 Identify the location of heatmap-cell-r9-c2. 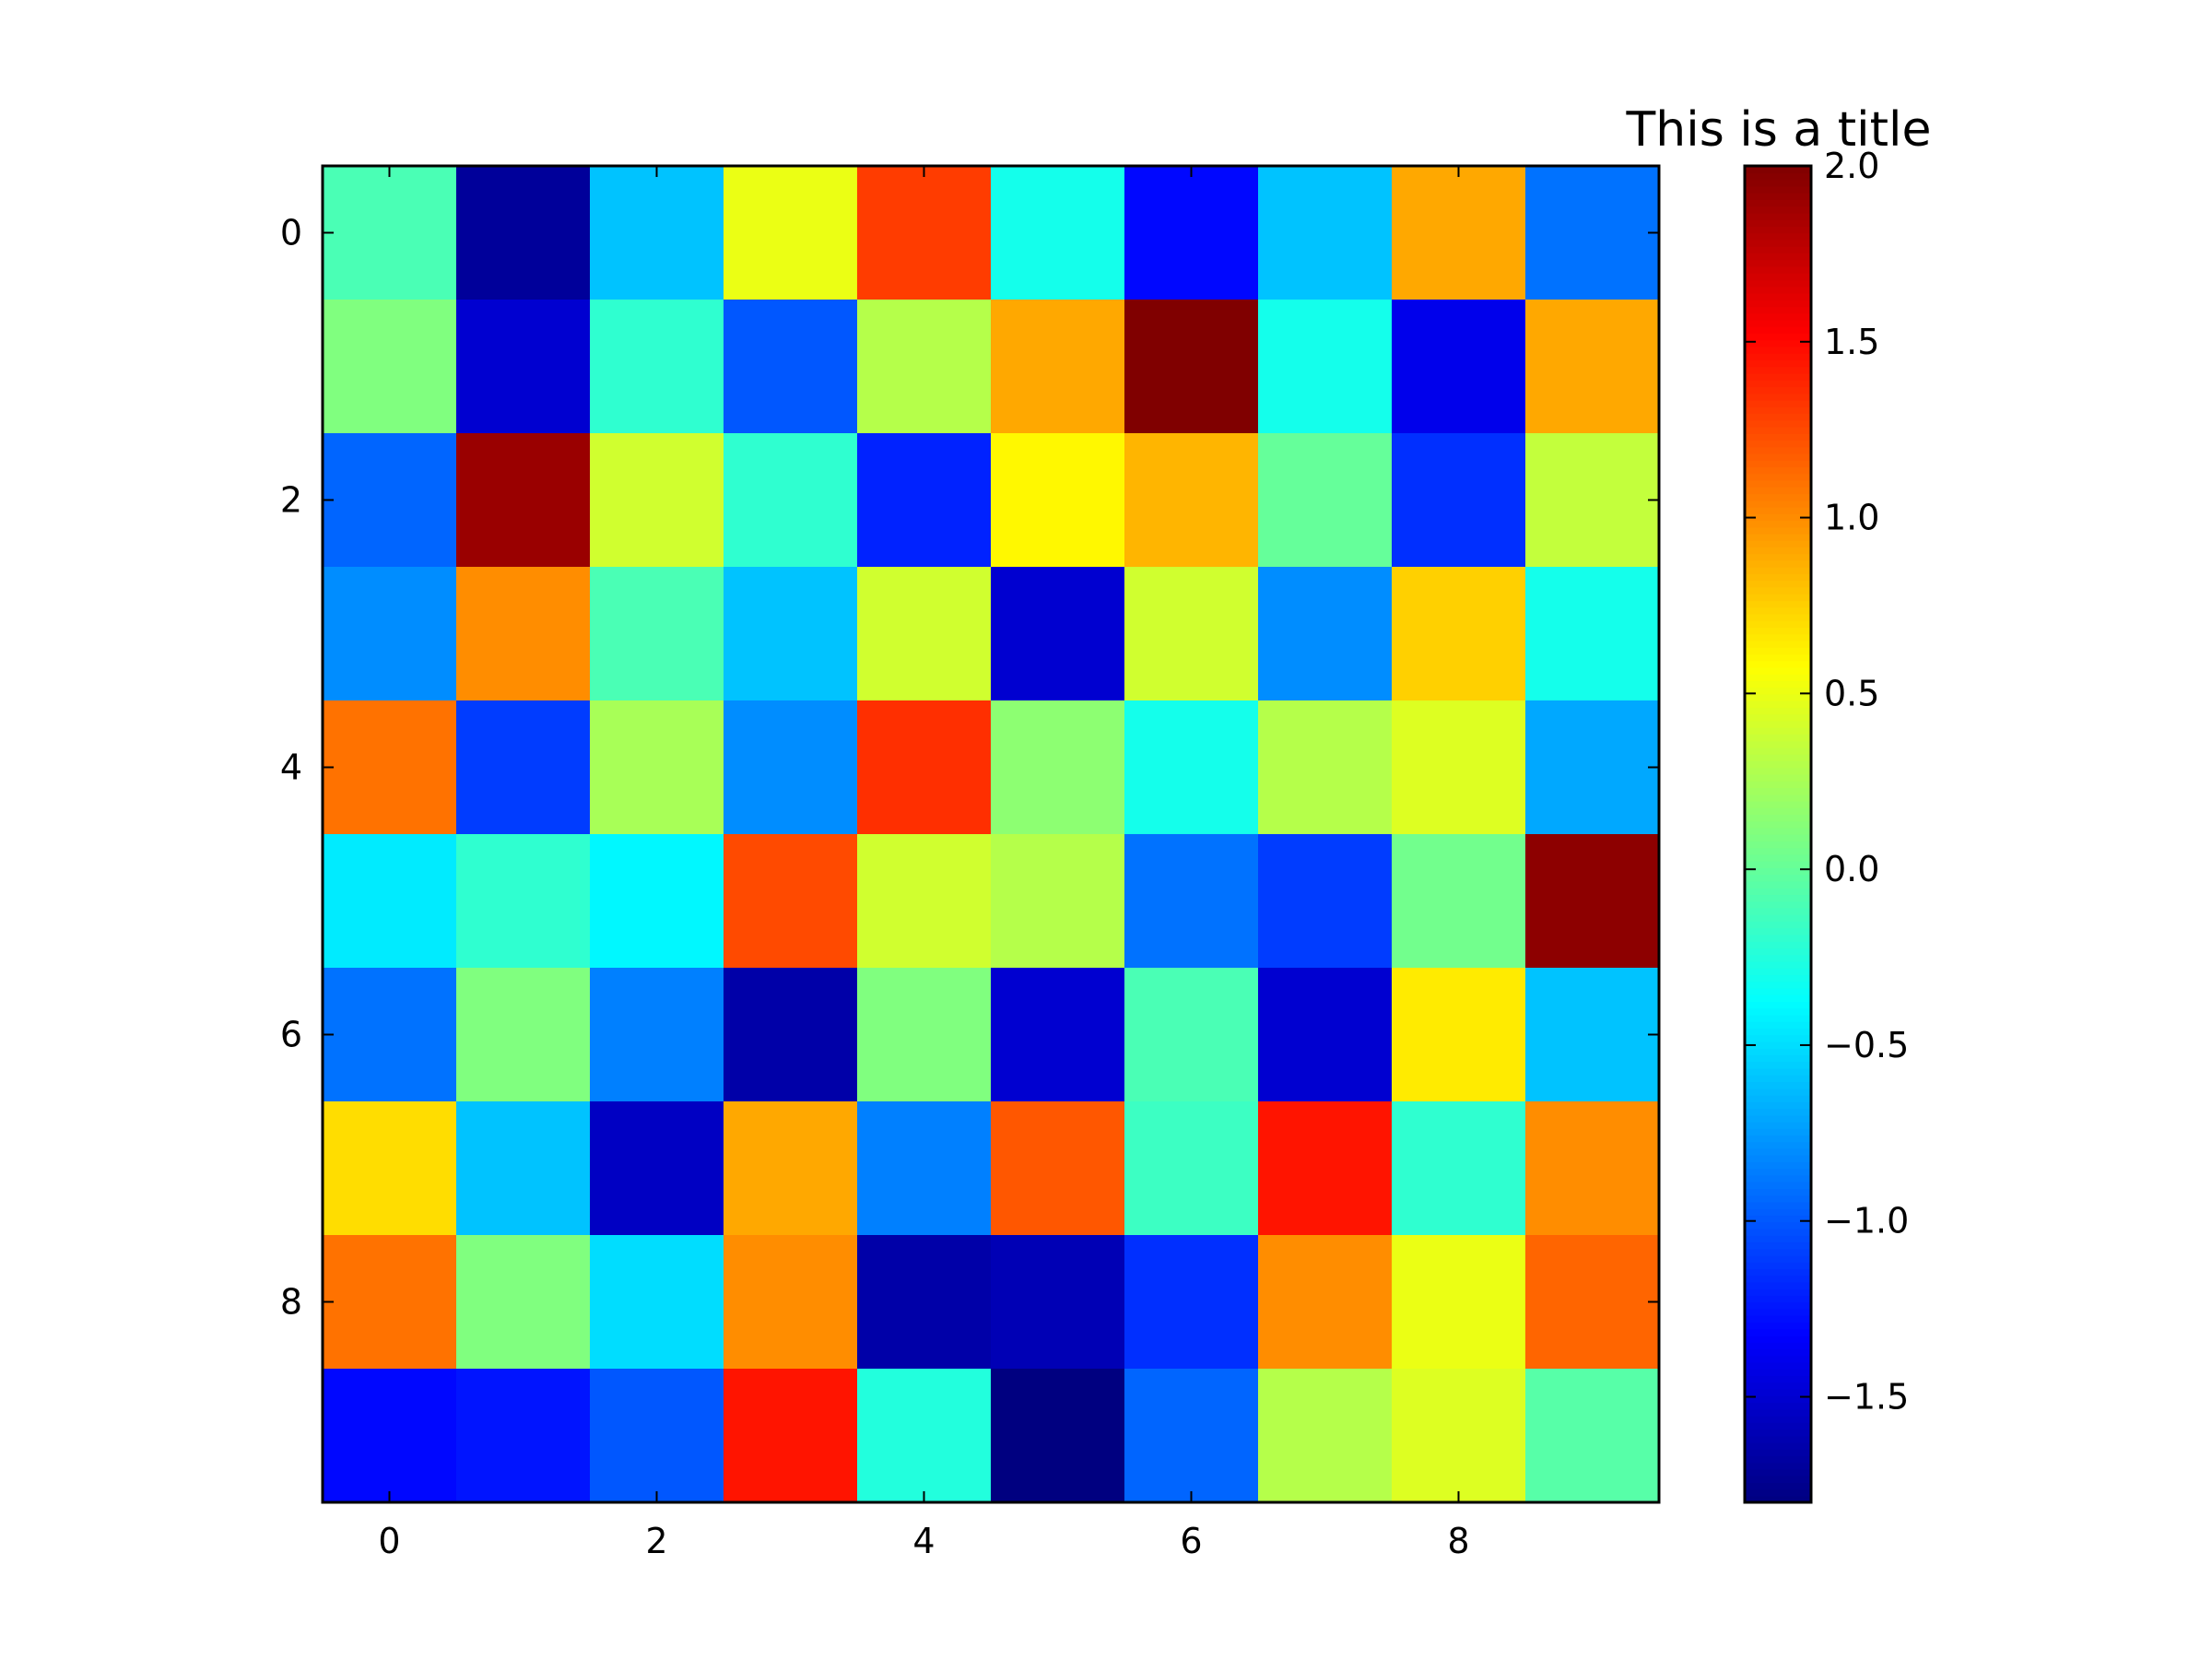
(657, 1436).